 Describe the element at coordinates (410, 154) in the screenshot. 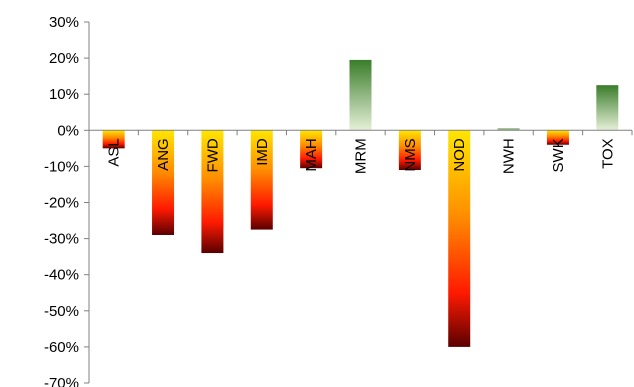

I see `x-category-label: NMS` at that location.